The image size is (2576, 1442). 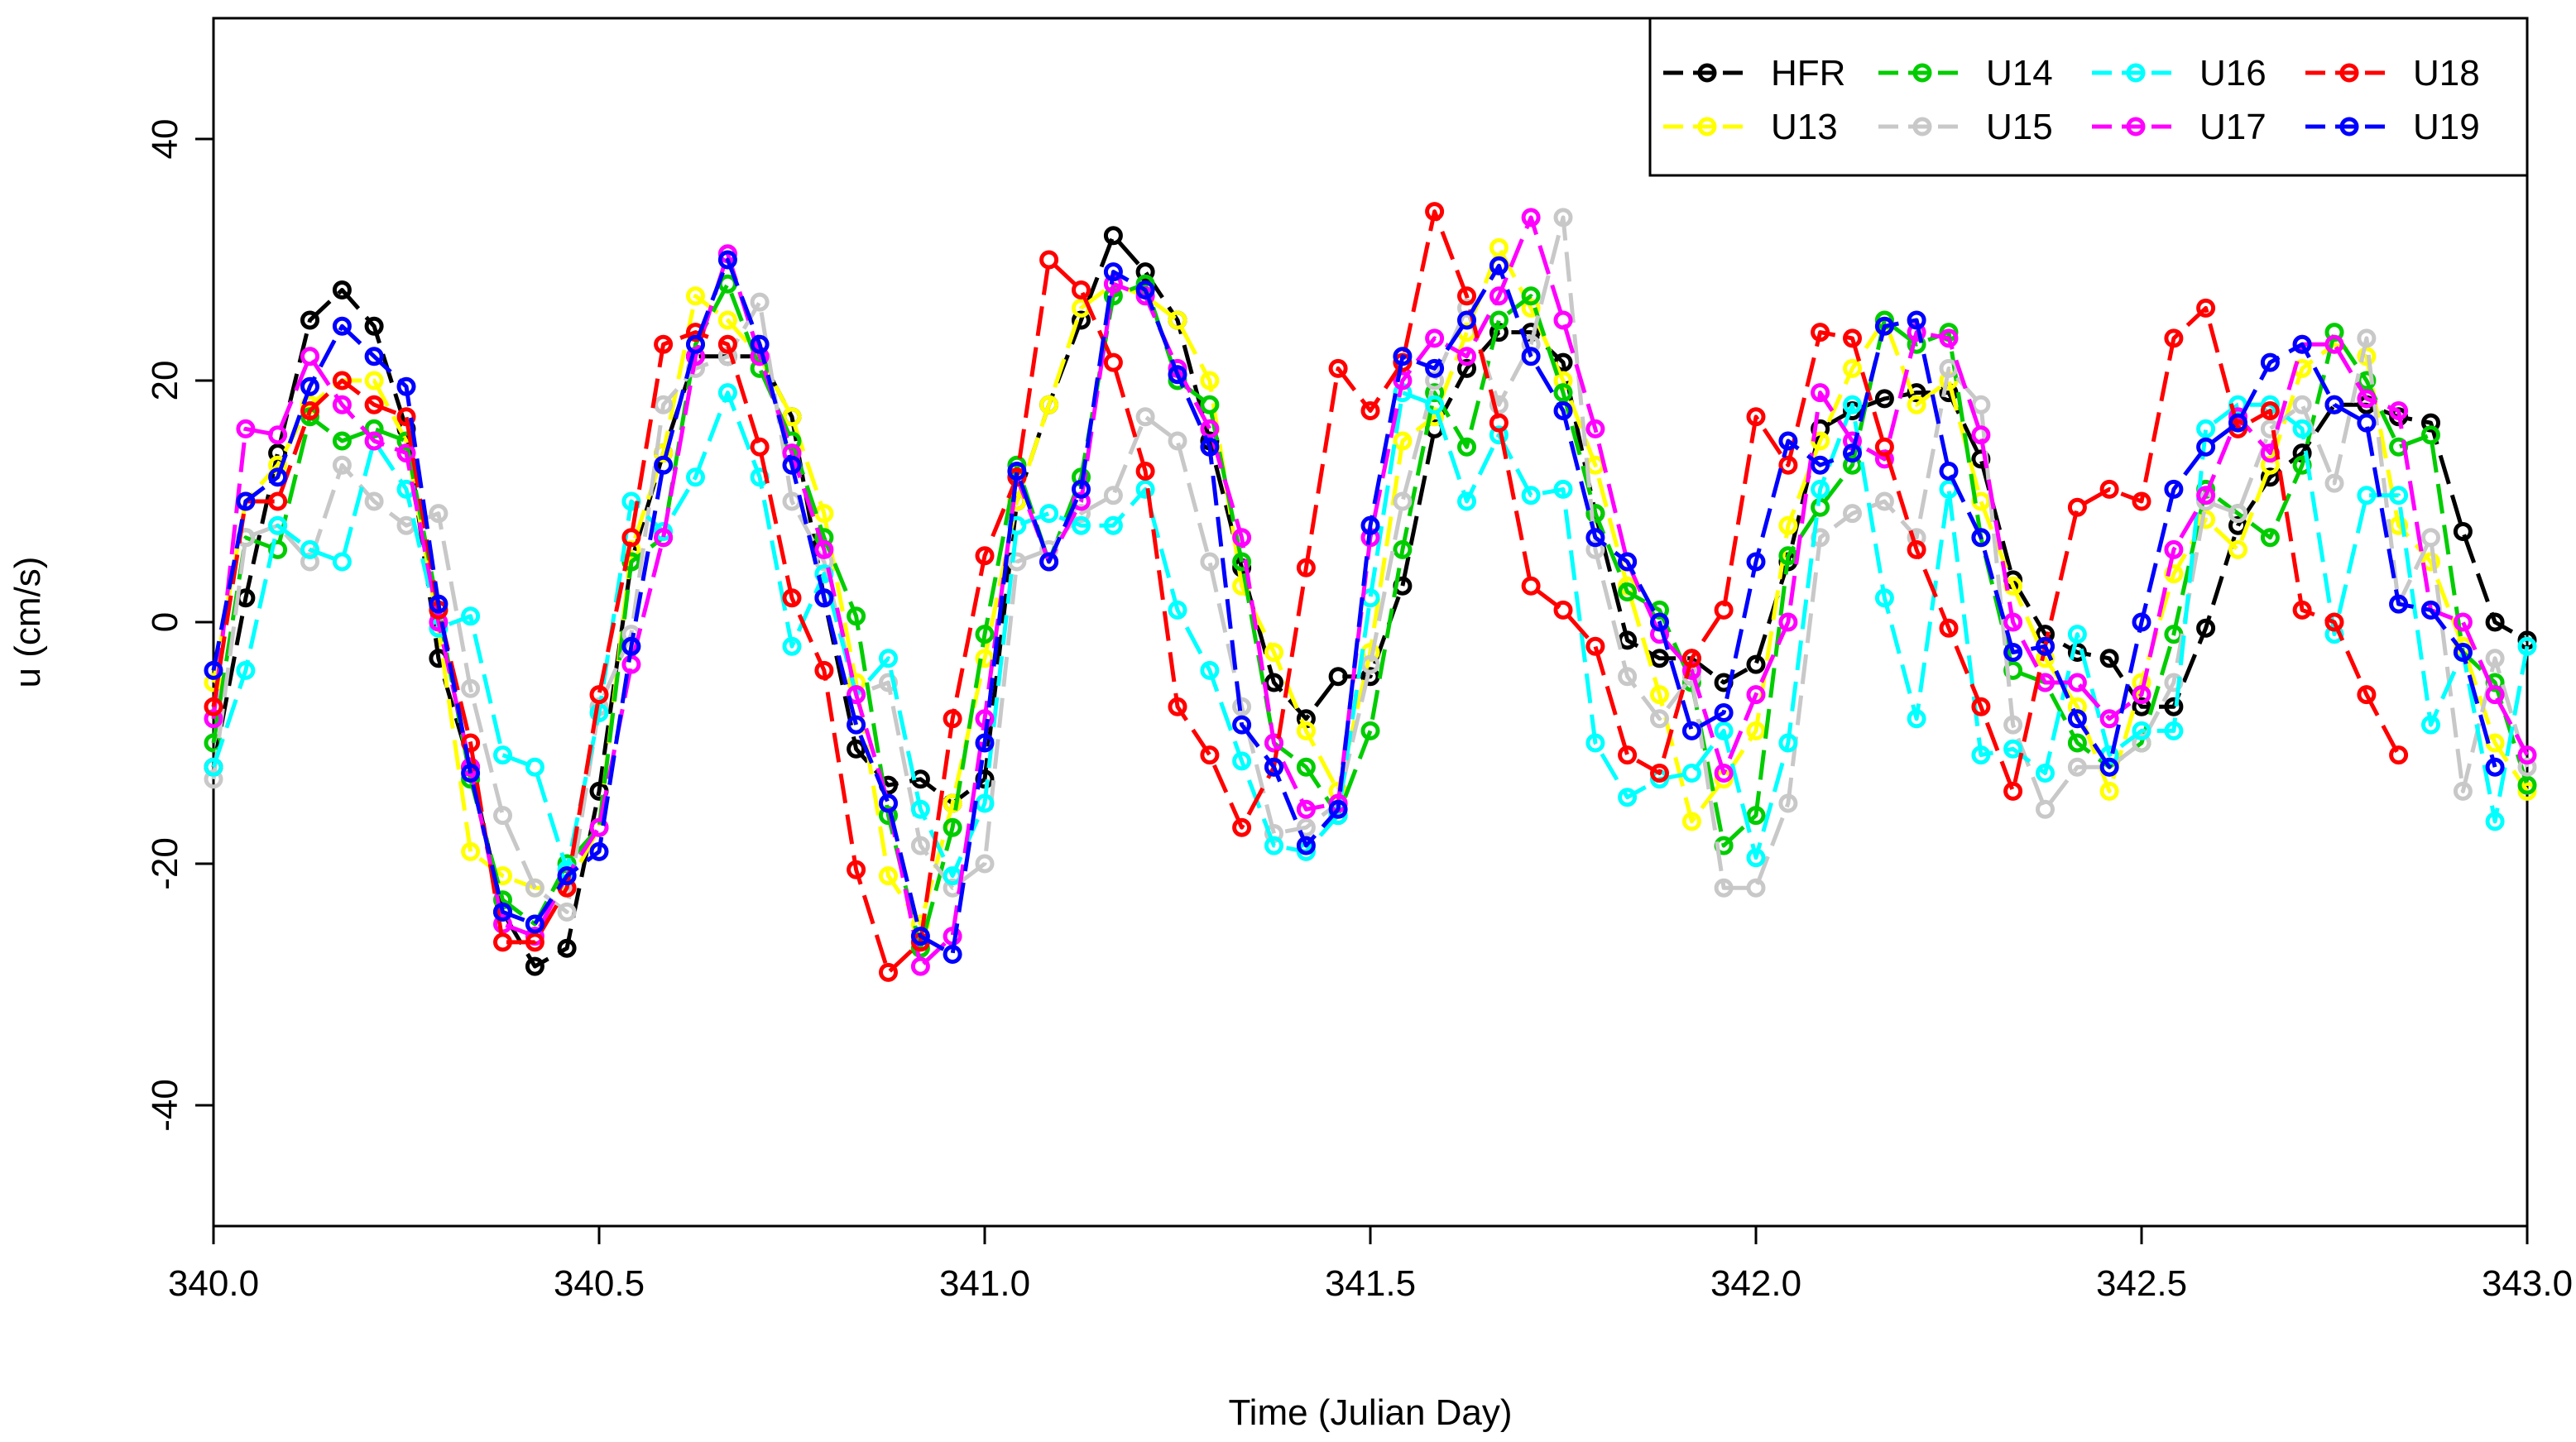 I want to click on y-tick-label: 40, so click(x=165, y=139).